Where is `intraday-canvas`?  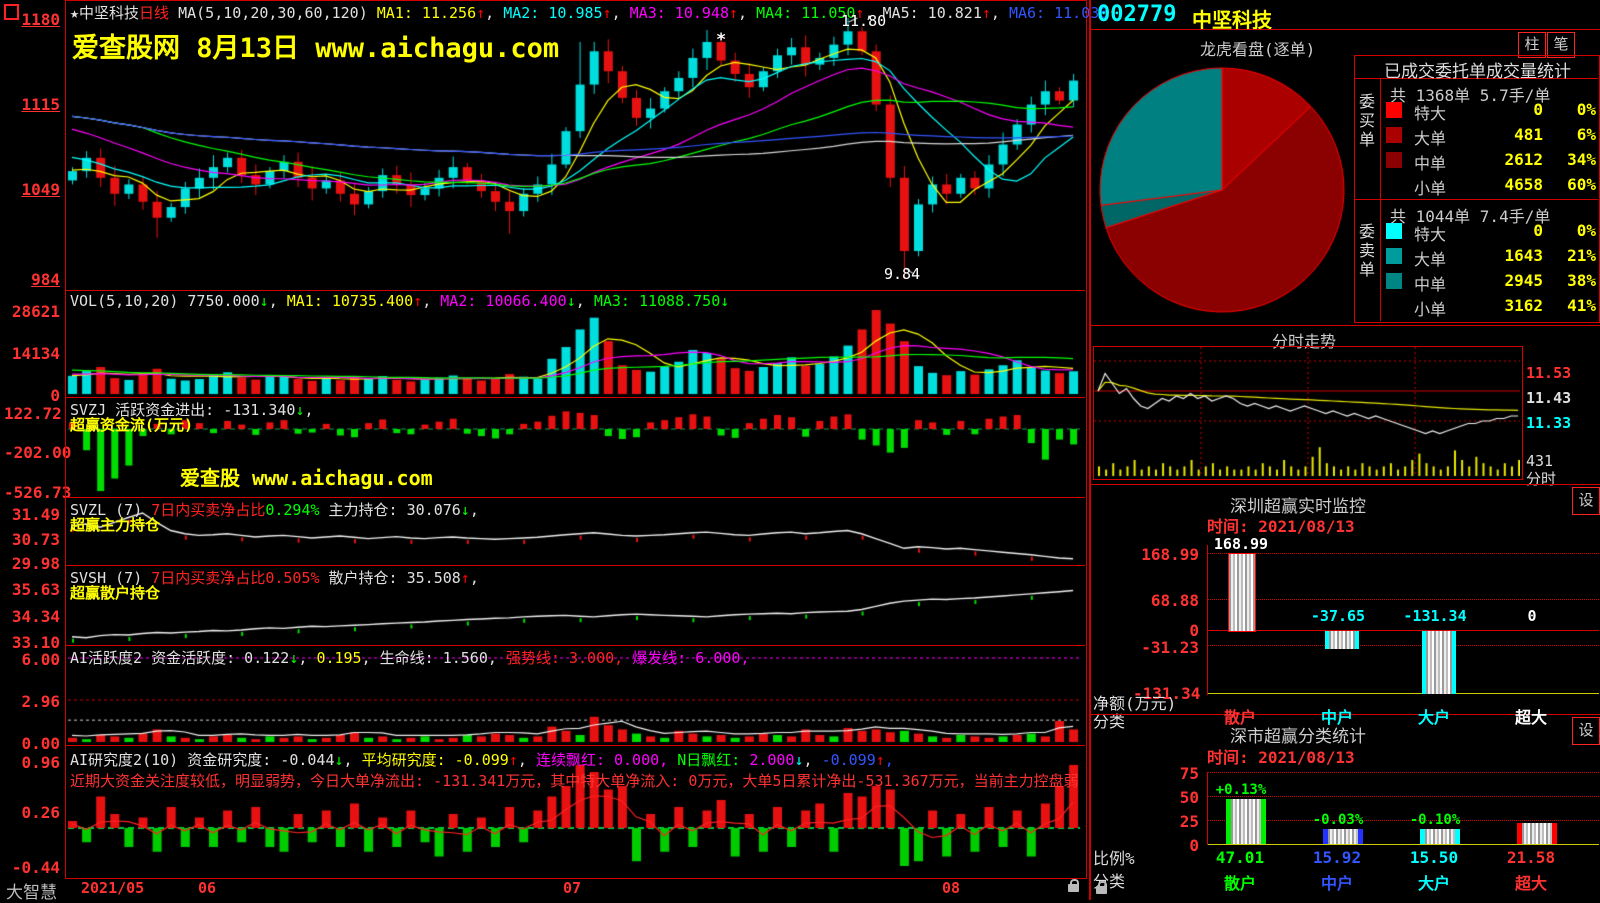
intraday-canvas is located at coordinates (1307, 412).